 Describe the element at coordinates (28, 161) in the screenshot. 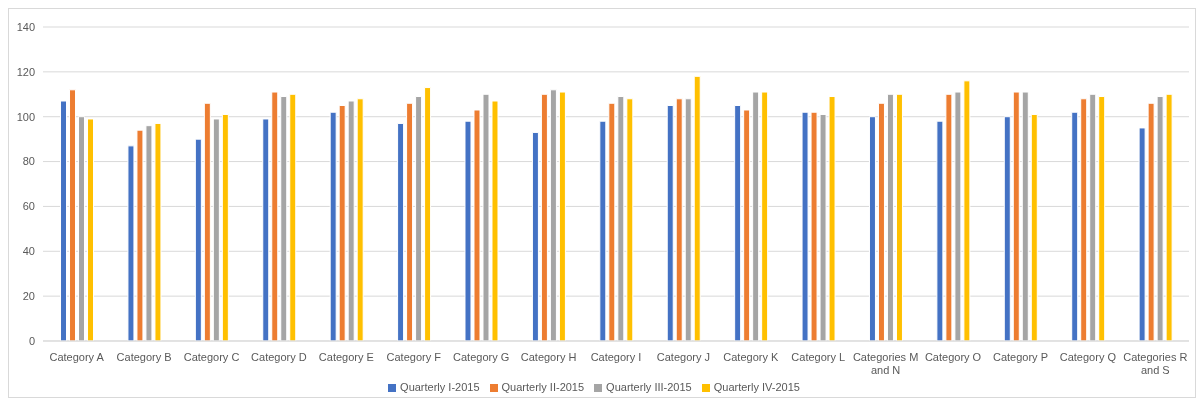

I see `y-tick-label: 80` at that location.